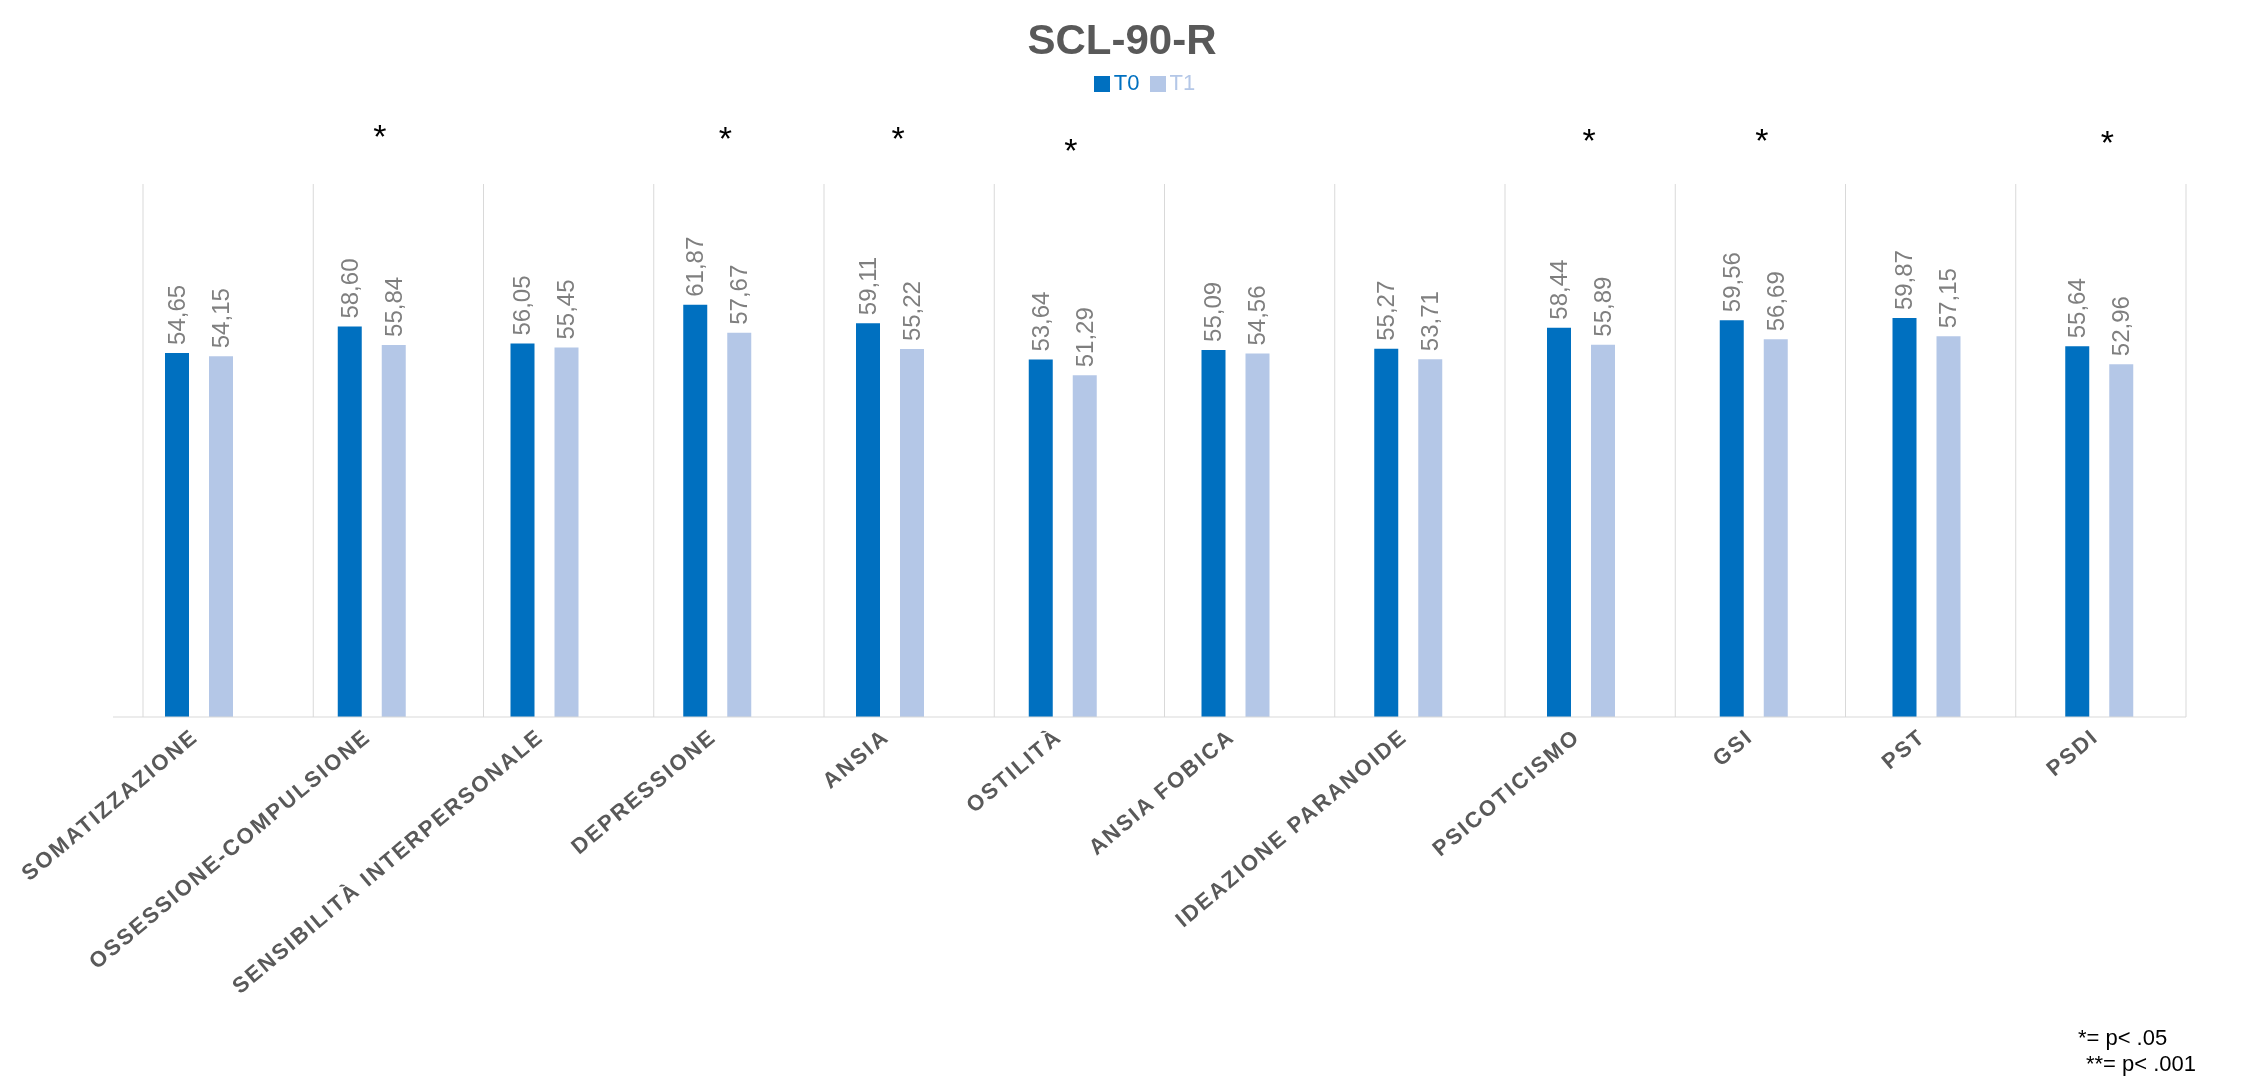  What do you see at coordinates (1182, 82) in the screenshot?
I see `legend-label: T1` at bounding box center [1182, 82].